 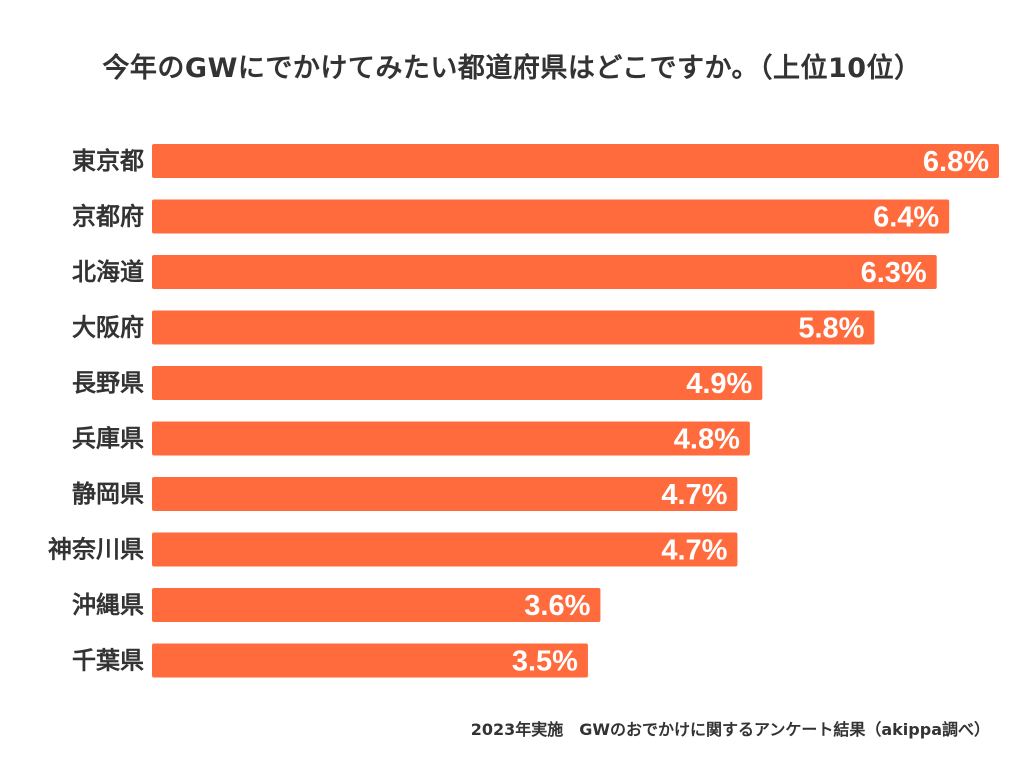 I want to click on category-label-8: 神奈川県, so click(x=96, y=550).